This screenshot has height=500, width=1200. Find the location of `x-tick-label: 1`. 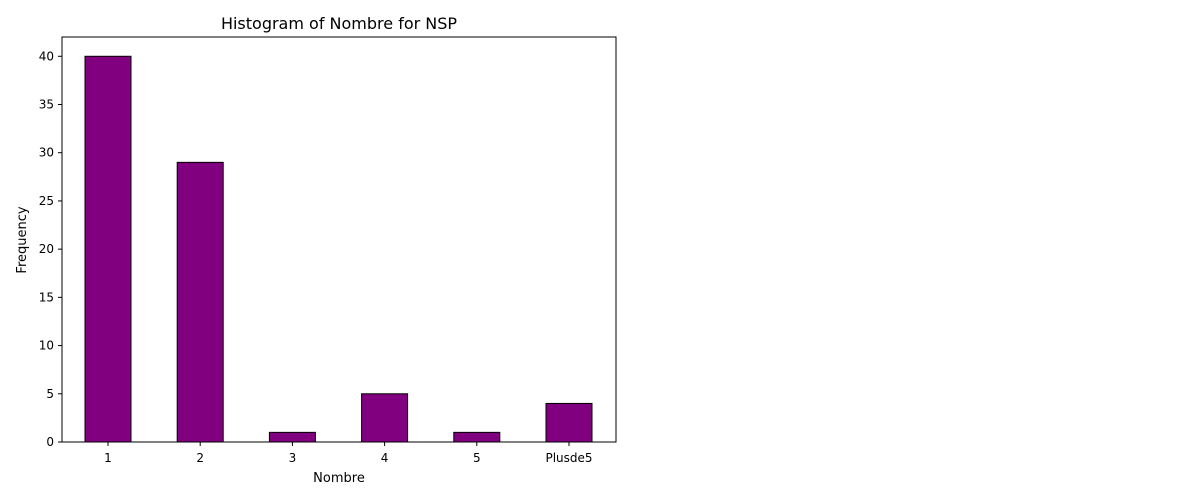

x-tick-label: 1 is located at coordinates (108, 458).